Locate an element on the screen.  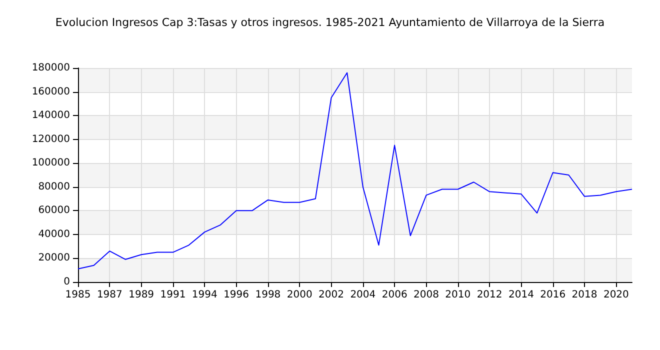
y-tick-label: 160000 is located at coordinates (51, 92).